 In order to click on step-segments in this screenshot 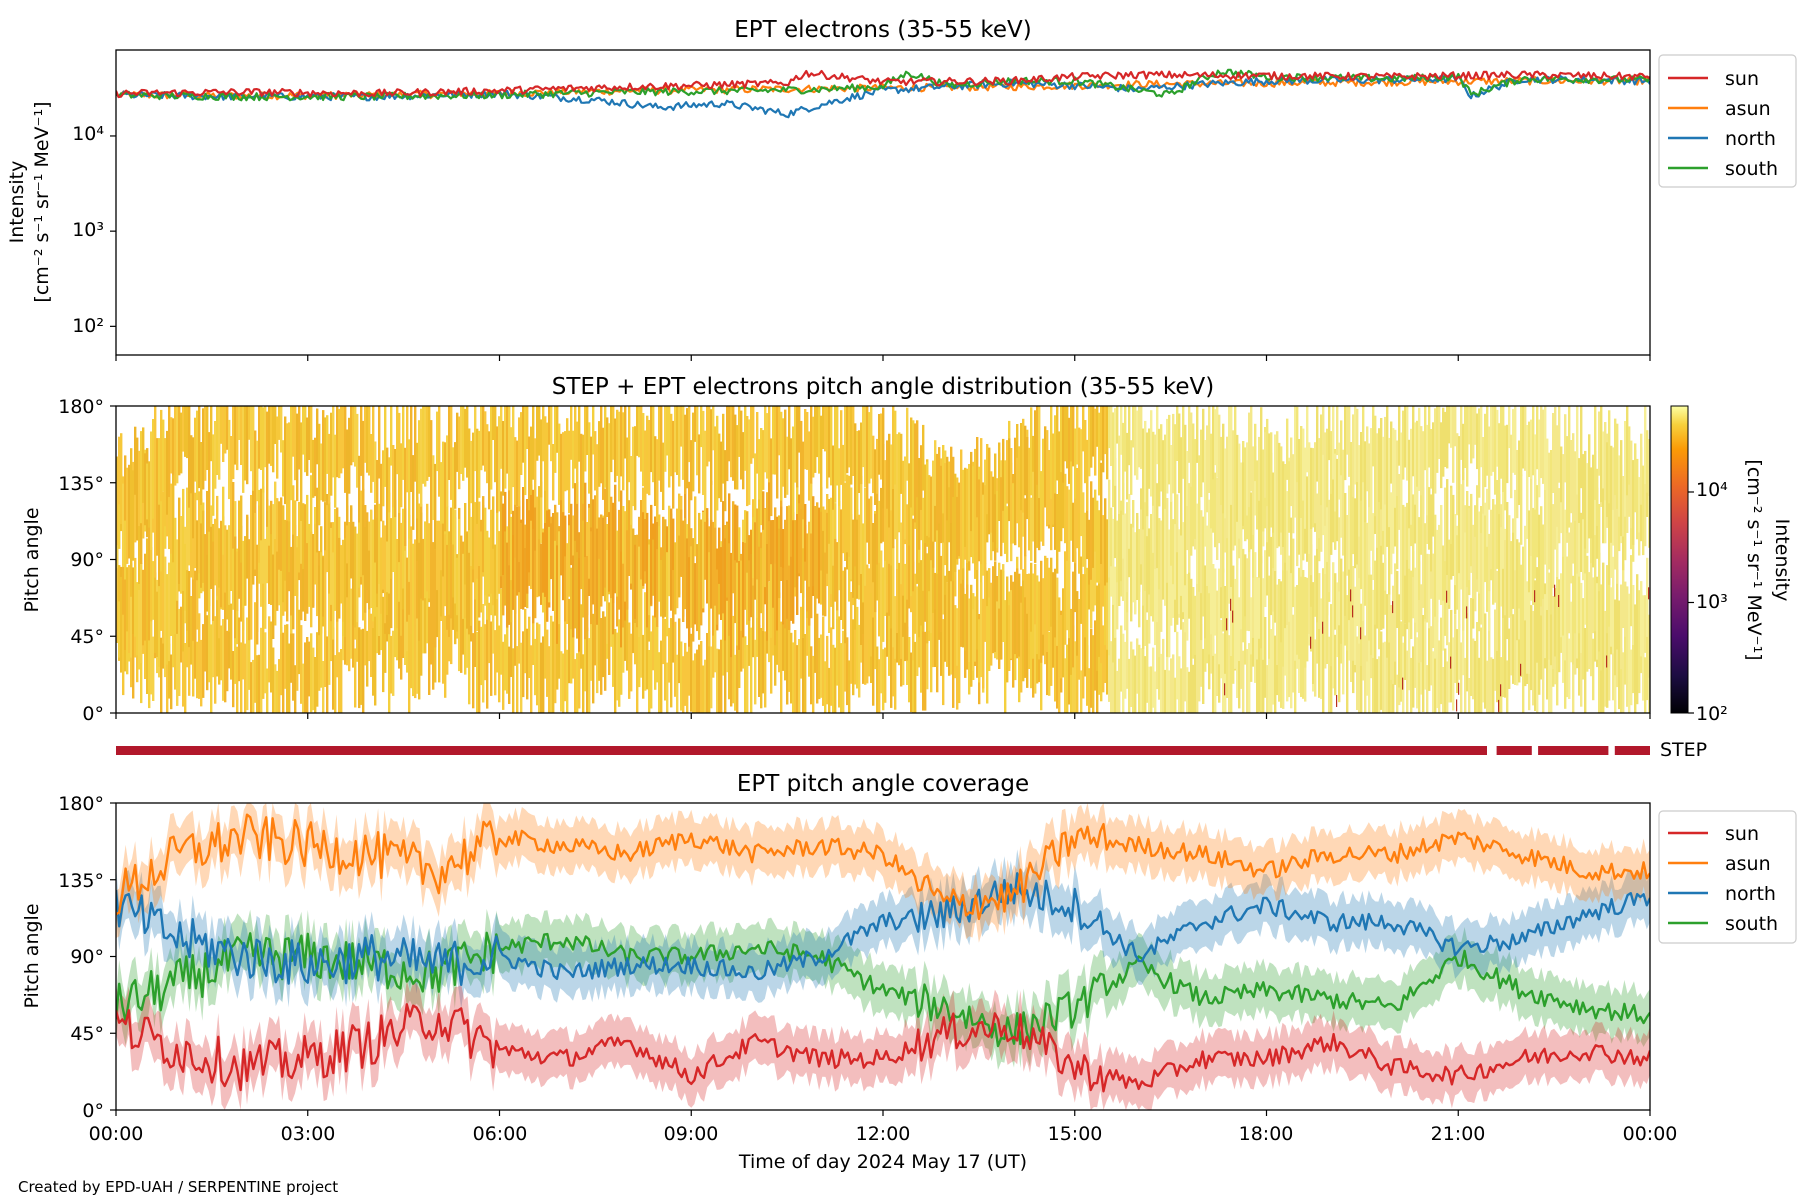, I will do `click(883, 750)`.